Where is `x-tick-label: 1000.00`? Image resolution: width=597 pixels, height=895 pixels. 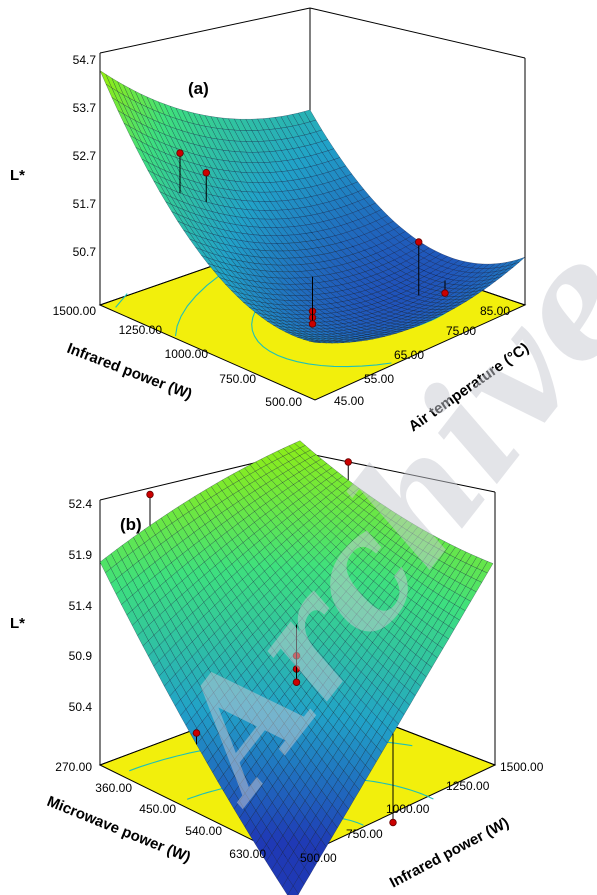 x-tick-label: 1000.00 is located at coordinates (187, 354).